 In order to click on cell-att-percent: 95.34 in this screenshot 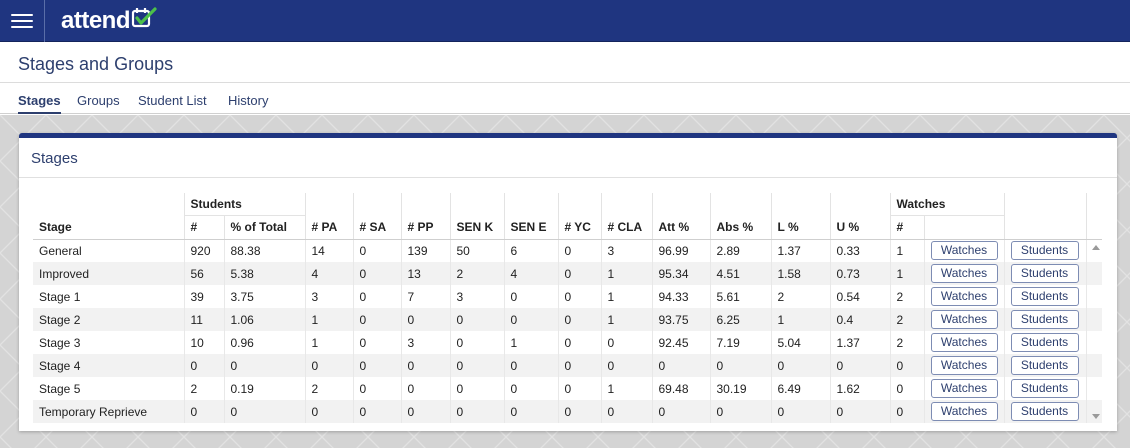, I will do `click(681, 273)`.